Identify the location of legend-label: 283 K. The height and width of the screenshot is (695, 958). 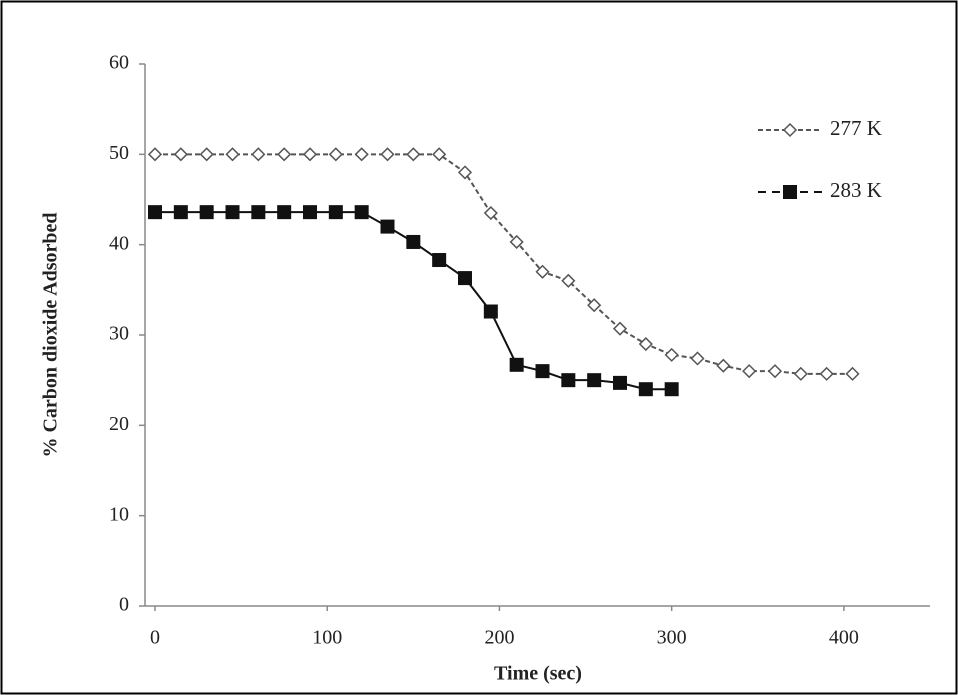
(856, 190).